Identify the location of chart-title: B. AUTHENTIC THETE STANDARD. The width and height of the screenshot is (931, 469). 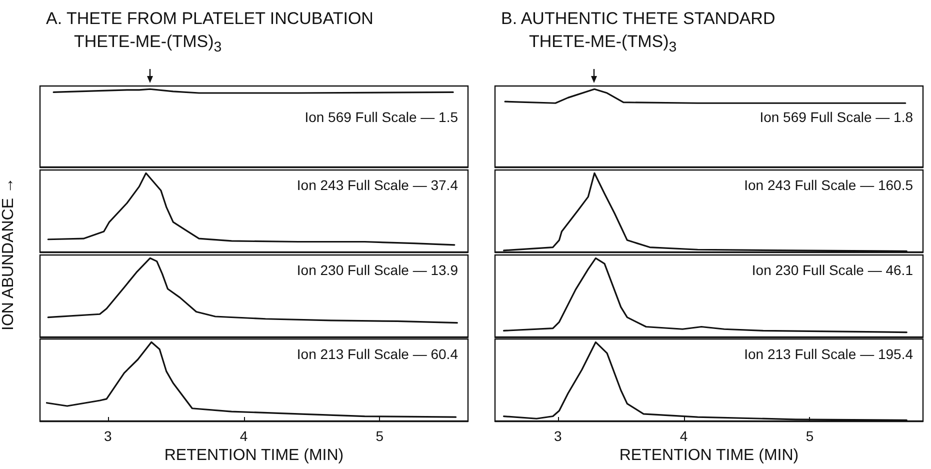
(638, 19).